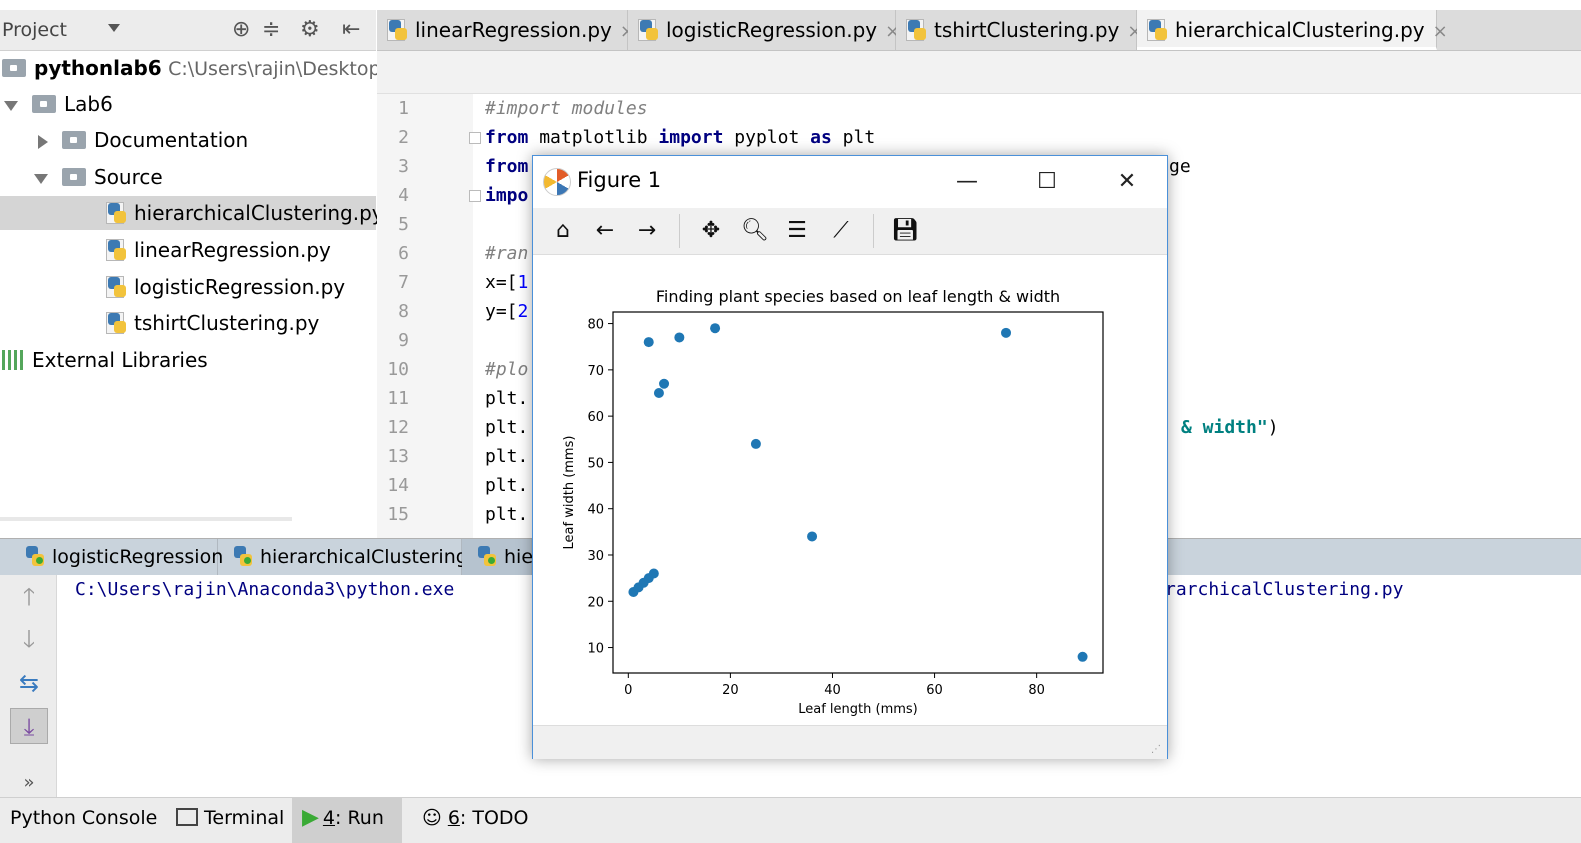 Image resolution: width=1581 pixels, height=843 pixels. I want to click on root-path: C:\Users\rajin\Desktop\p, so click(284, 69).